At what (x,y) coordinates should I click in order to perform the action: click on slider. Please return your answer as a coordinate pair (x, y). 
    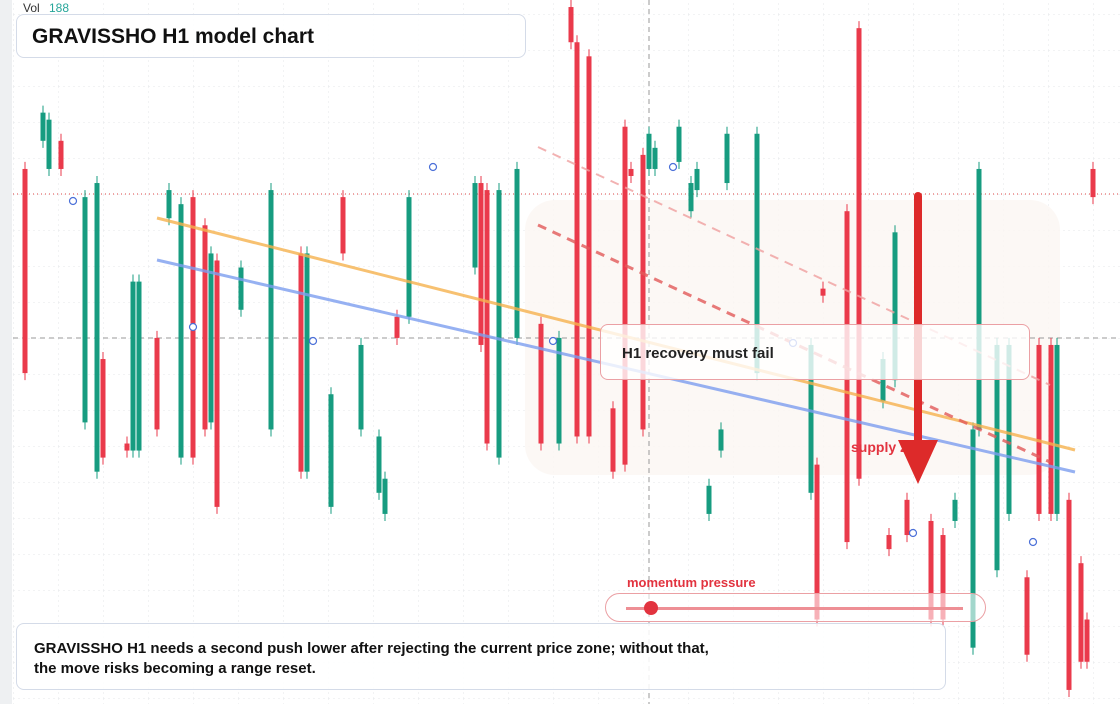
    Looking at the image, I should click on (795, 607).